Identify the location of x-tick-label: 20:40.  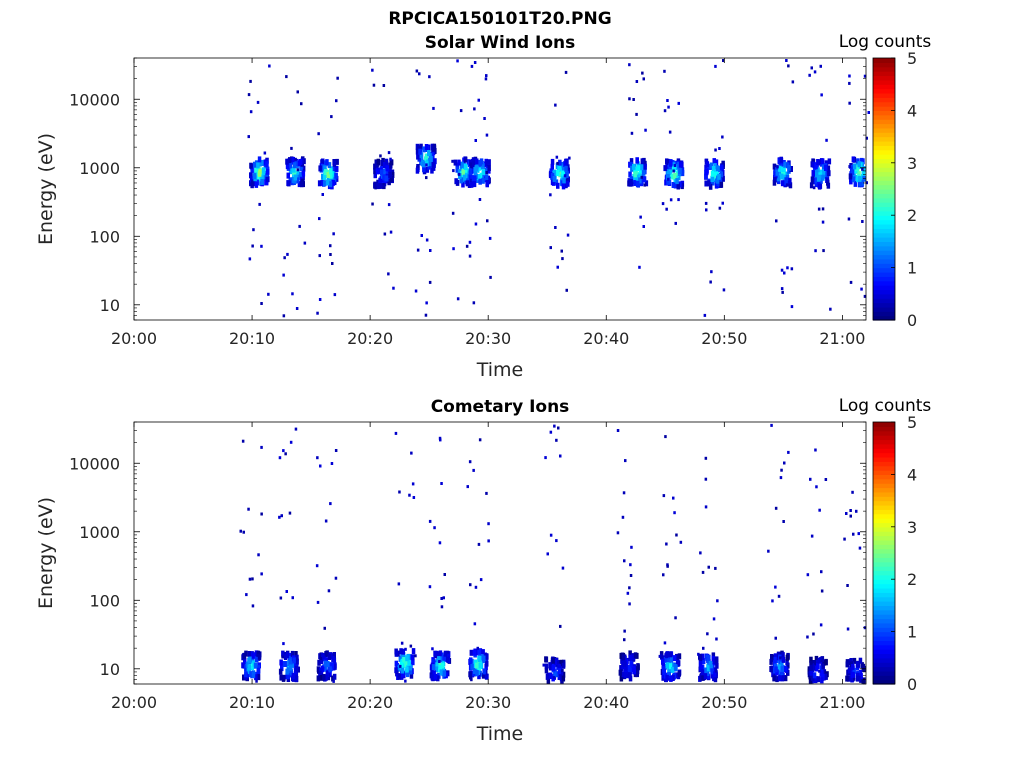
(606, 702).